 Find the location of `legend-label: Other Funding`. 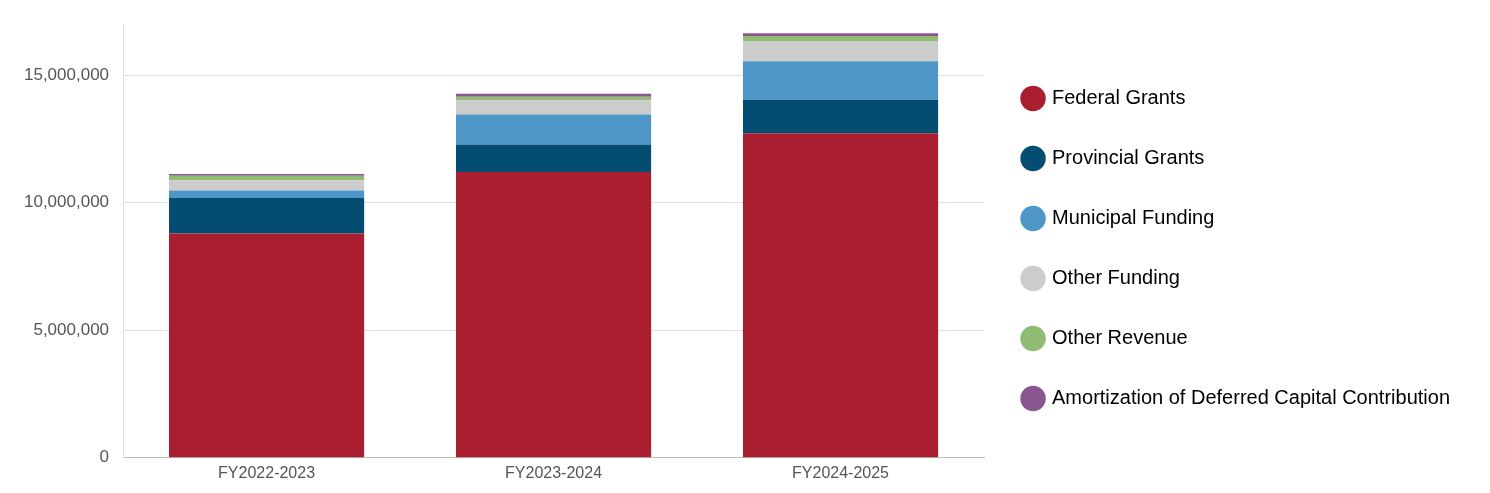

legend-label: Other Funding is located at coordinates (1116, 277).